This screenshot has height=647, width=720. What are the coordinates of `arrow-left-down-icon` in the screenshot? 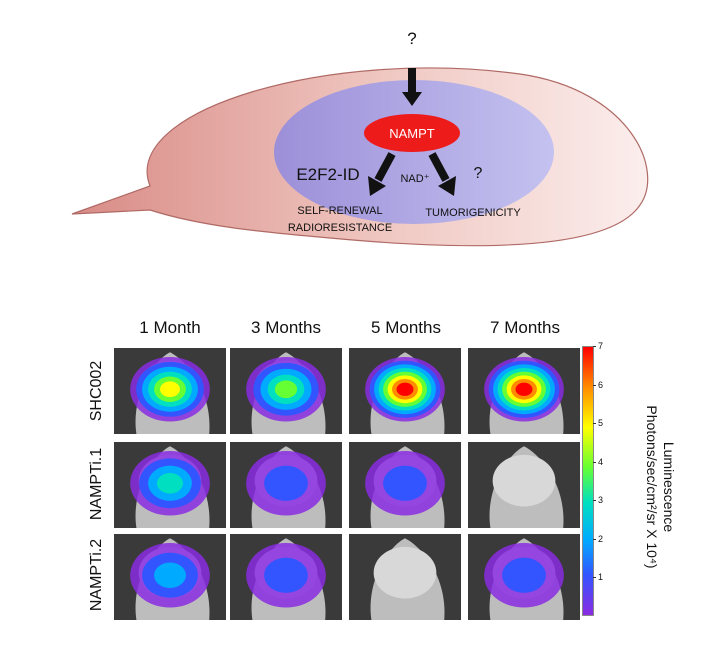 It's located at (382, 174).